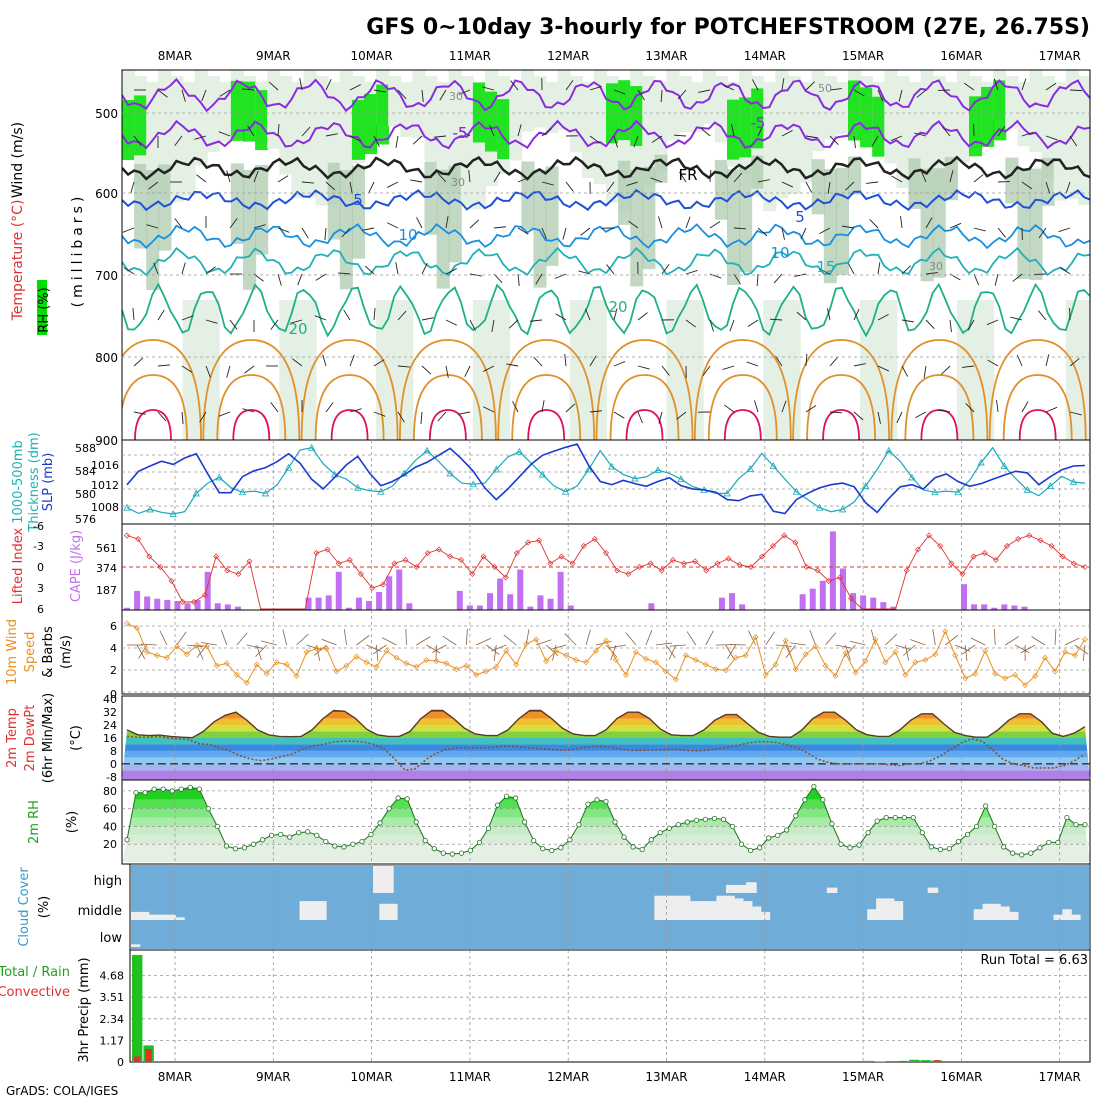  Describe the element at coordinates (470, 1077) in the screenshot. I see `bottom-day-label: 11MAR` at that location.